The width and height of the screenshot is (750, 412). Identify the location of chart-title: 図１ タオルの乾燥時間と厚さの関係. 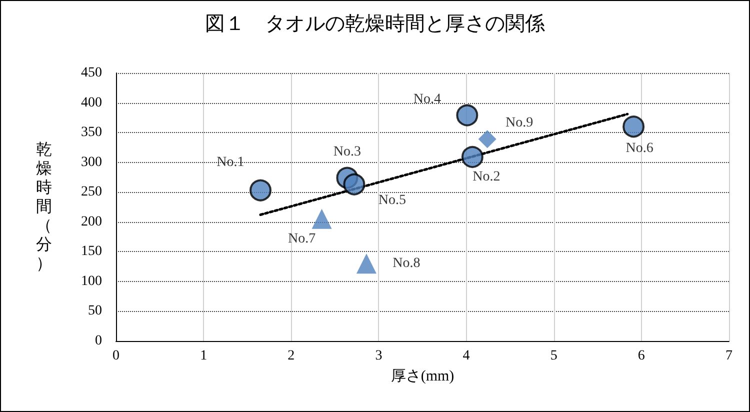
(375, 24).